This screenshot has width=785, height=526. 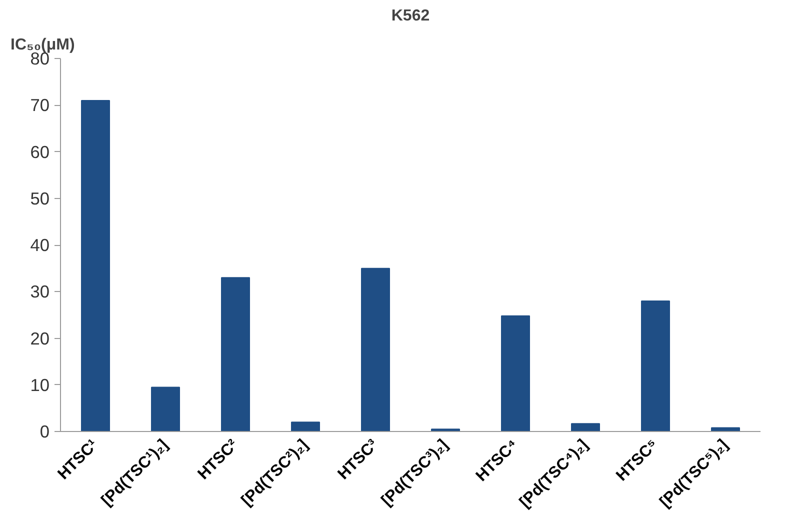 What do you see at coordinates (40, 338) in the screenshot?
I see `y-tick-label: 20` at bounding box center [40, 338].